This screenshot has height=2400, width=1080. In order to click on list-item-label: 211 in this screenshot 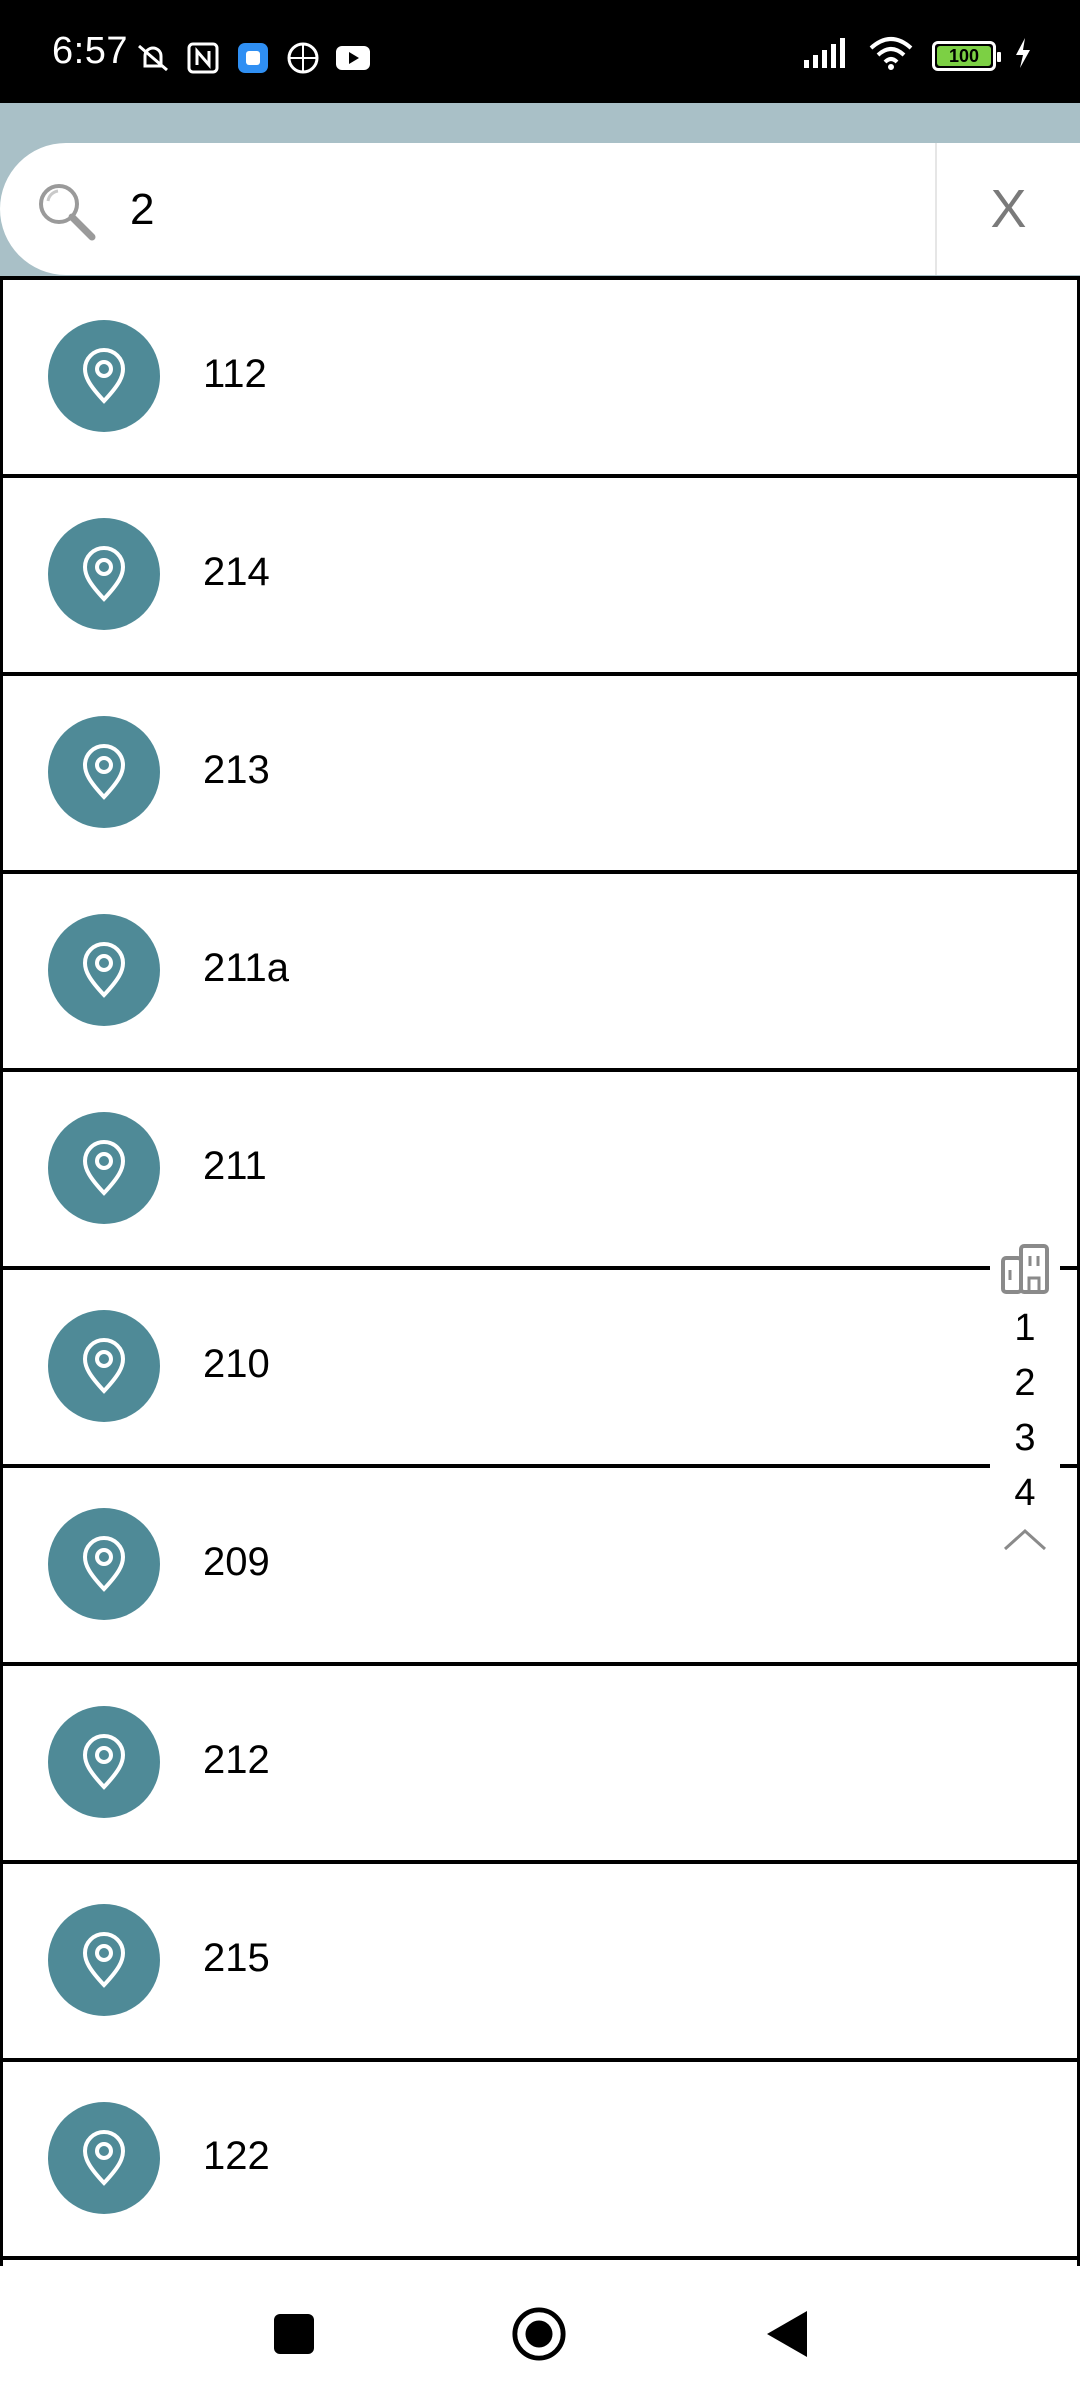, I will do `click(235, 1166)`.